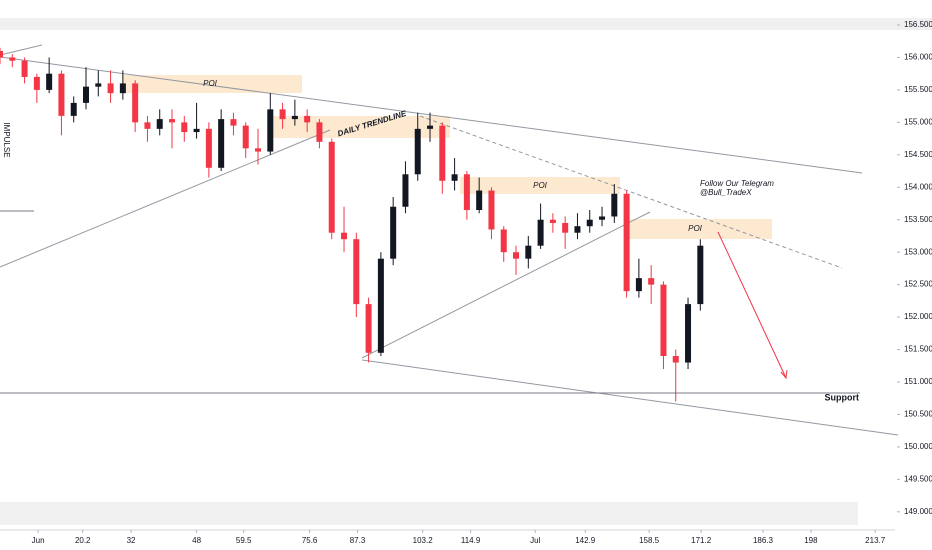 The image size is (932, 550). Describe the element at coordinates (535, 540) in the screenshot. I see `x-tick-label: Jul` at that location.